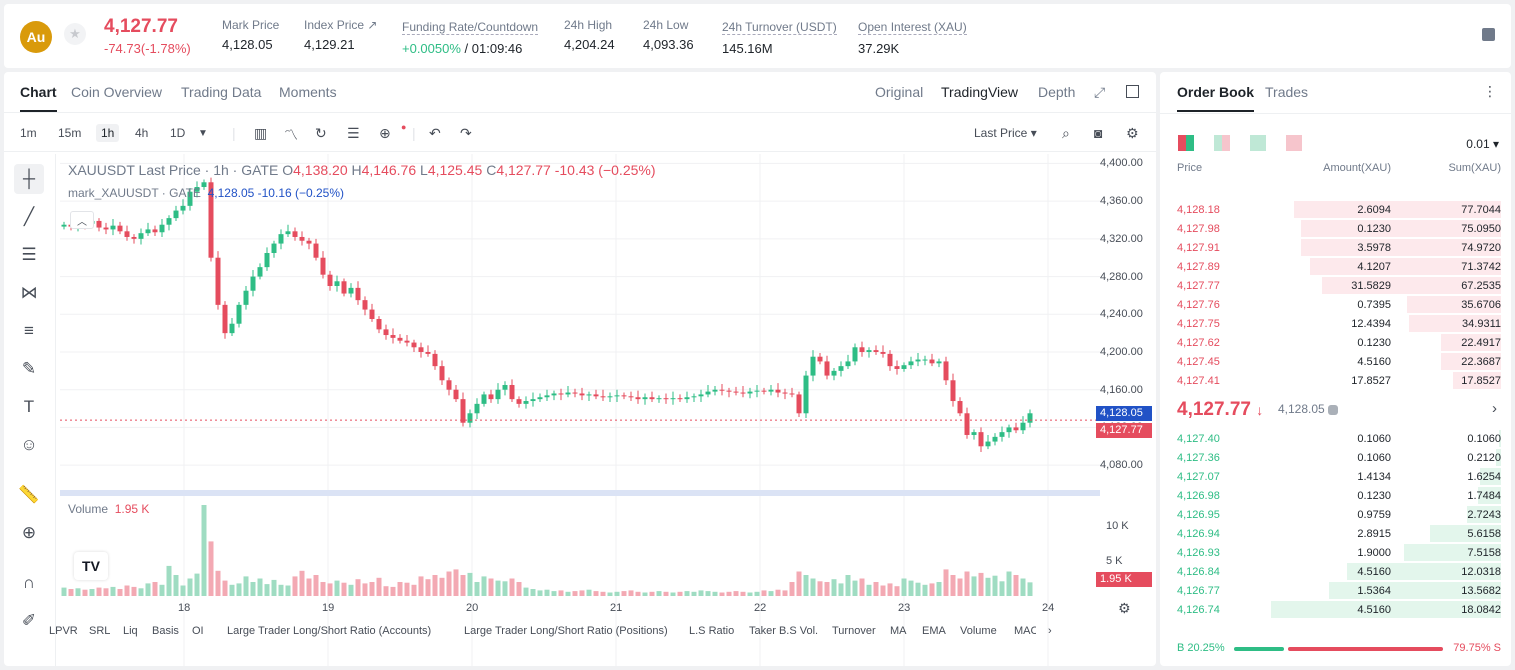 This screenshot has width=1515, height=670. I want to click on tab-trades: Trades, so click(1287, 92).